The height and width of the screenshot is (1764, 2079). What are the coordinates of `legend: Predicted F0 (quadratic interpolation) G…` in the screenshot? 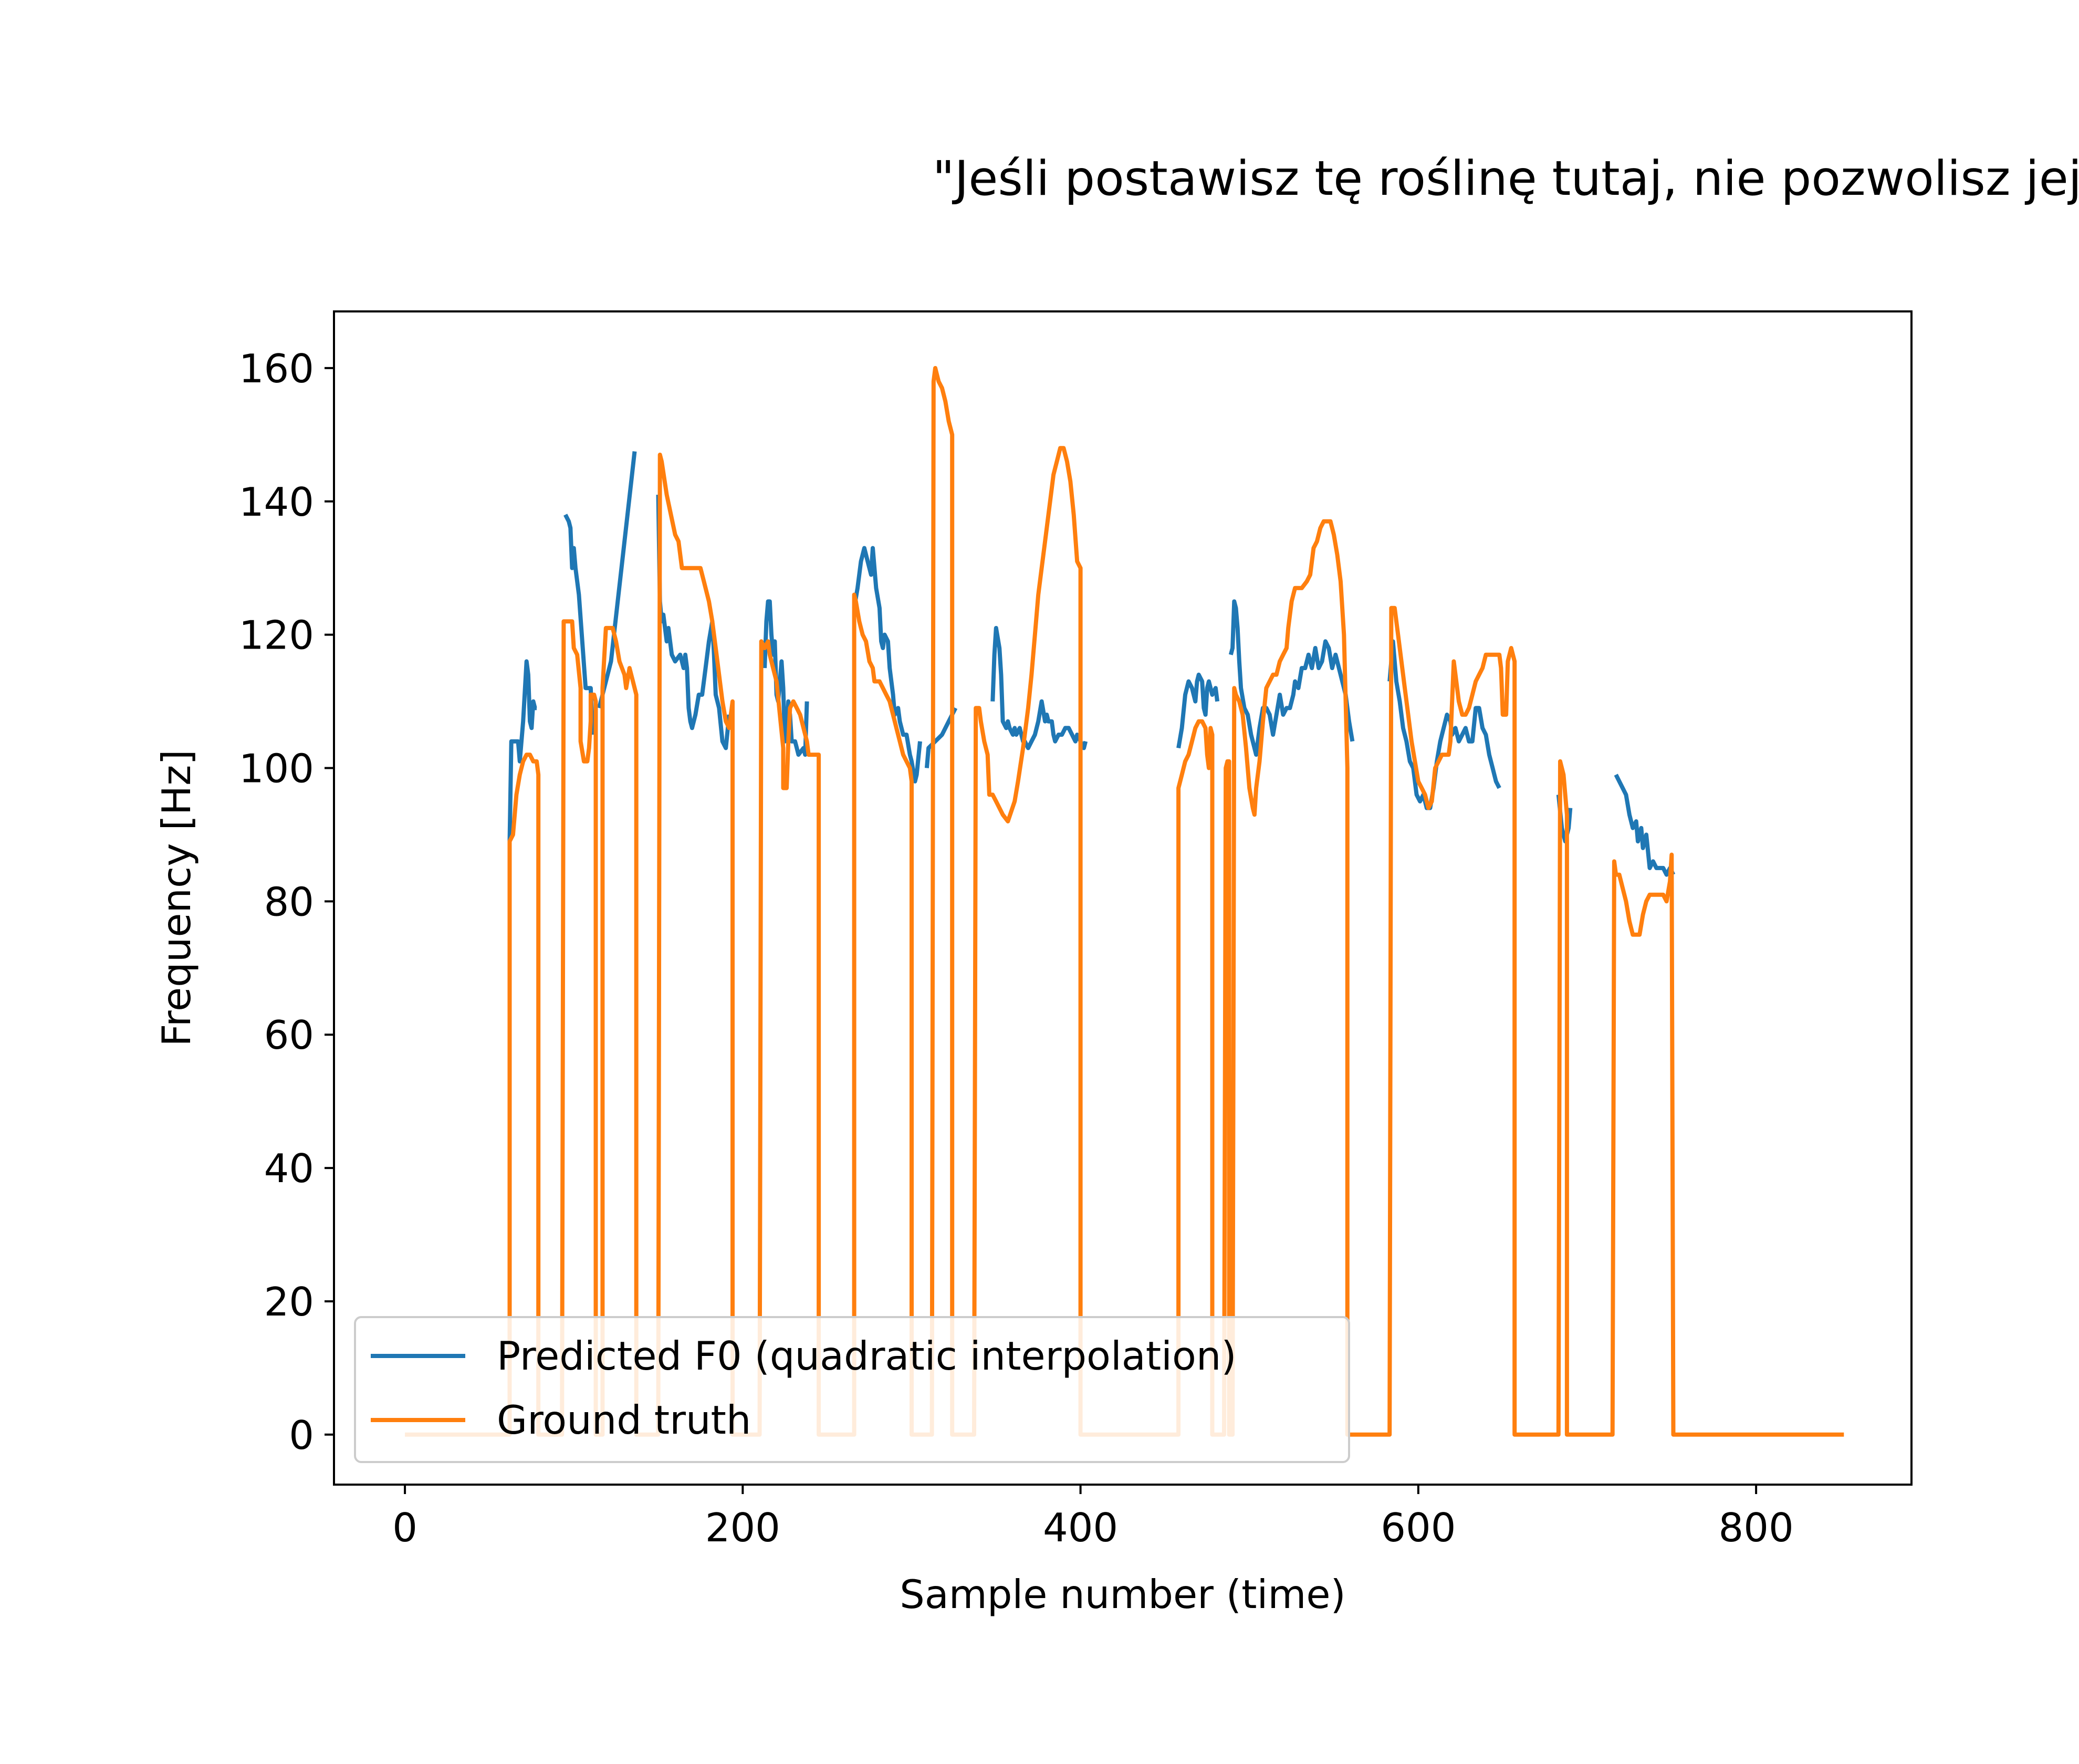 It's located at (852, 1389).